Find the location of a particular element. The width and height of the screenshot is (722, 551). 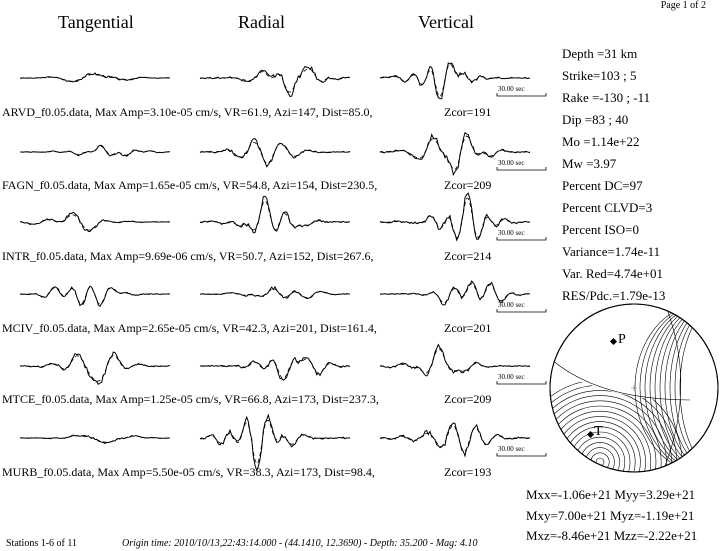

zcor-mtce: Zcor=209 is located at coordinates (468, 399).